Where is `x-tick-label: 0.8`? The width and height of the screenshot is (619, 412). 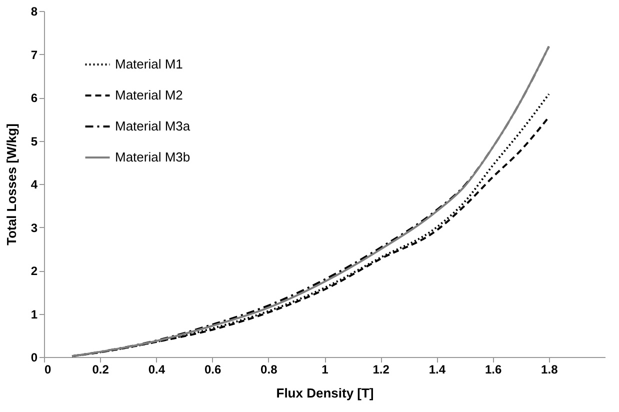 x-tick-label: 0.8 is located at coordinates (269, 369).